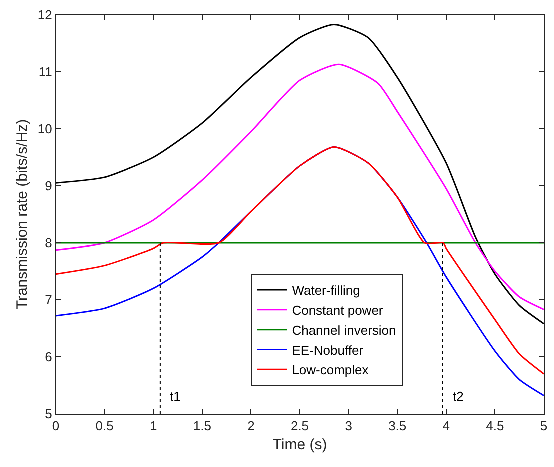 This screenshot has width=554, height=467. Describe the element at coordinates (344, 330) in the screenshot. I see `legend-label: Channel inversion` at that location.